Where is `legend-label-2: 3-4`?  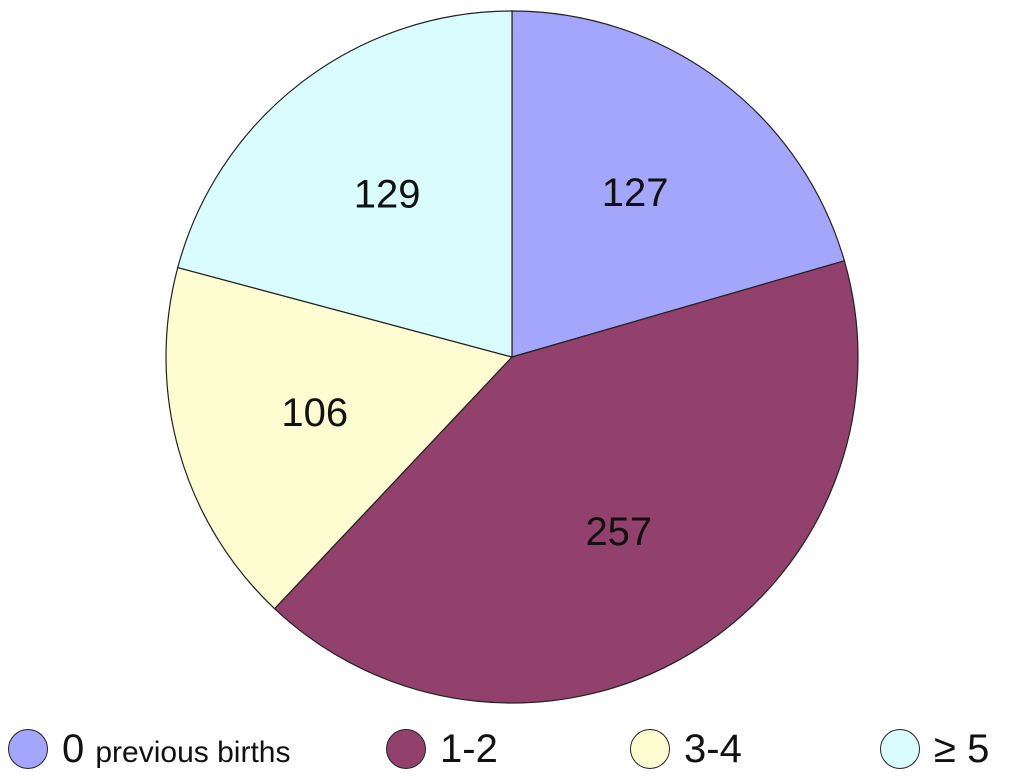
legend-label-2: 3-4 is located at coordinates (713, 749).